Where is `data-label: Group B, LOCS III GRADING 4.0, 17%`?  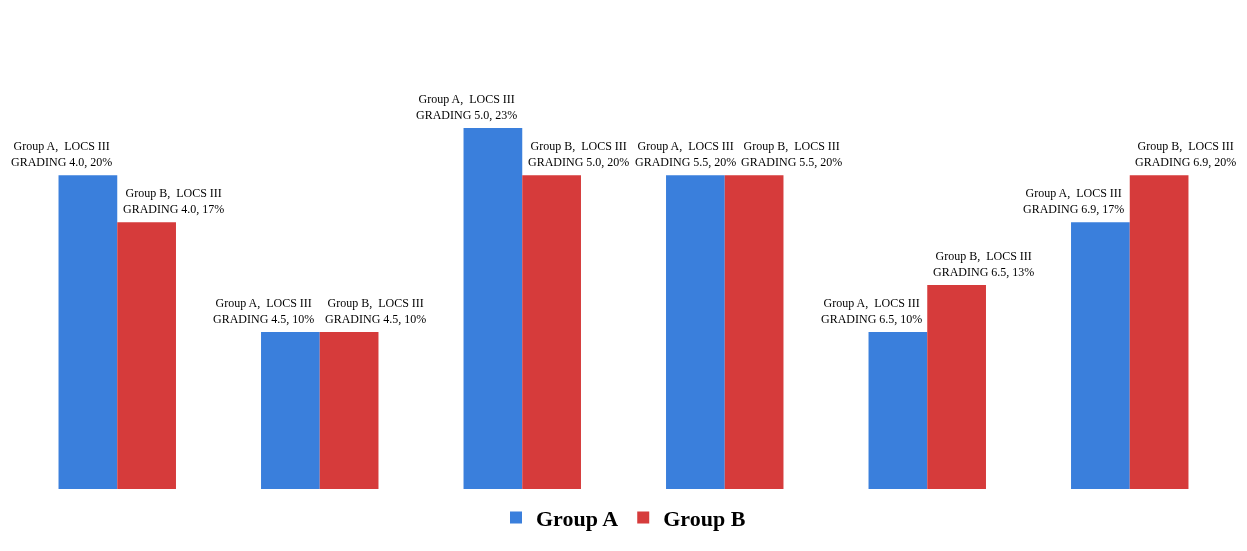
data-label: Group B, LOCS III GRADING 4.0, 17% is located at coordinates (174, 201).